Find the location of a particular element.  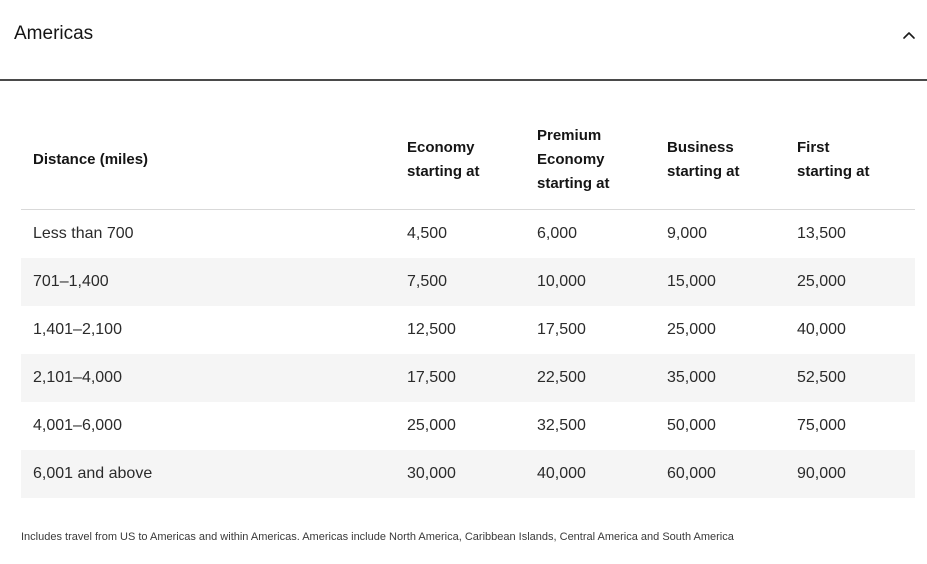

economy-cell: 25,000 is located at coordinates (431, 425).